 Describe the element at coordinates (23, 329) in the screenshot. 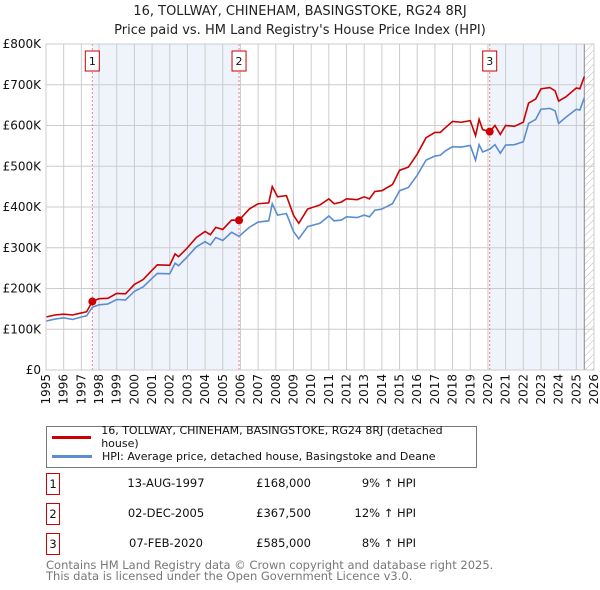

I see `y-tick-label: £100K` at that location.